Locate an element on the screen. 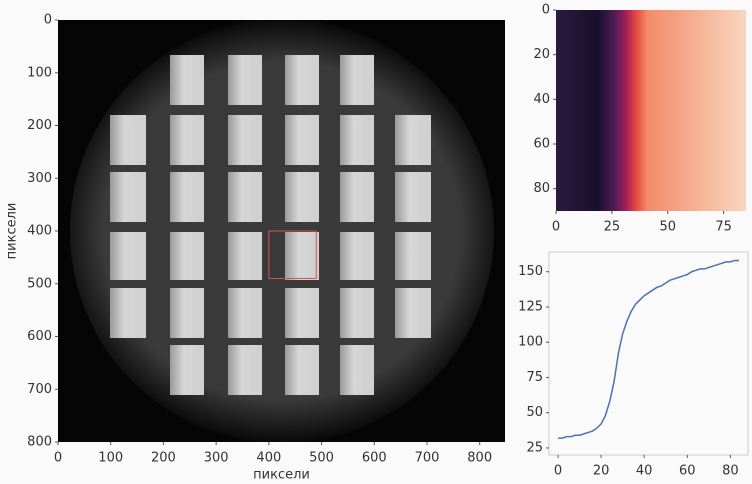 The height and width of the screenshot is (484, 752). y-tick-label: 150 is located at coordinates (530, 271).